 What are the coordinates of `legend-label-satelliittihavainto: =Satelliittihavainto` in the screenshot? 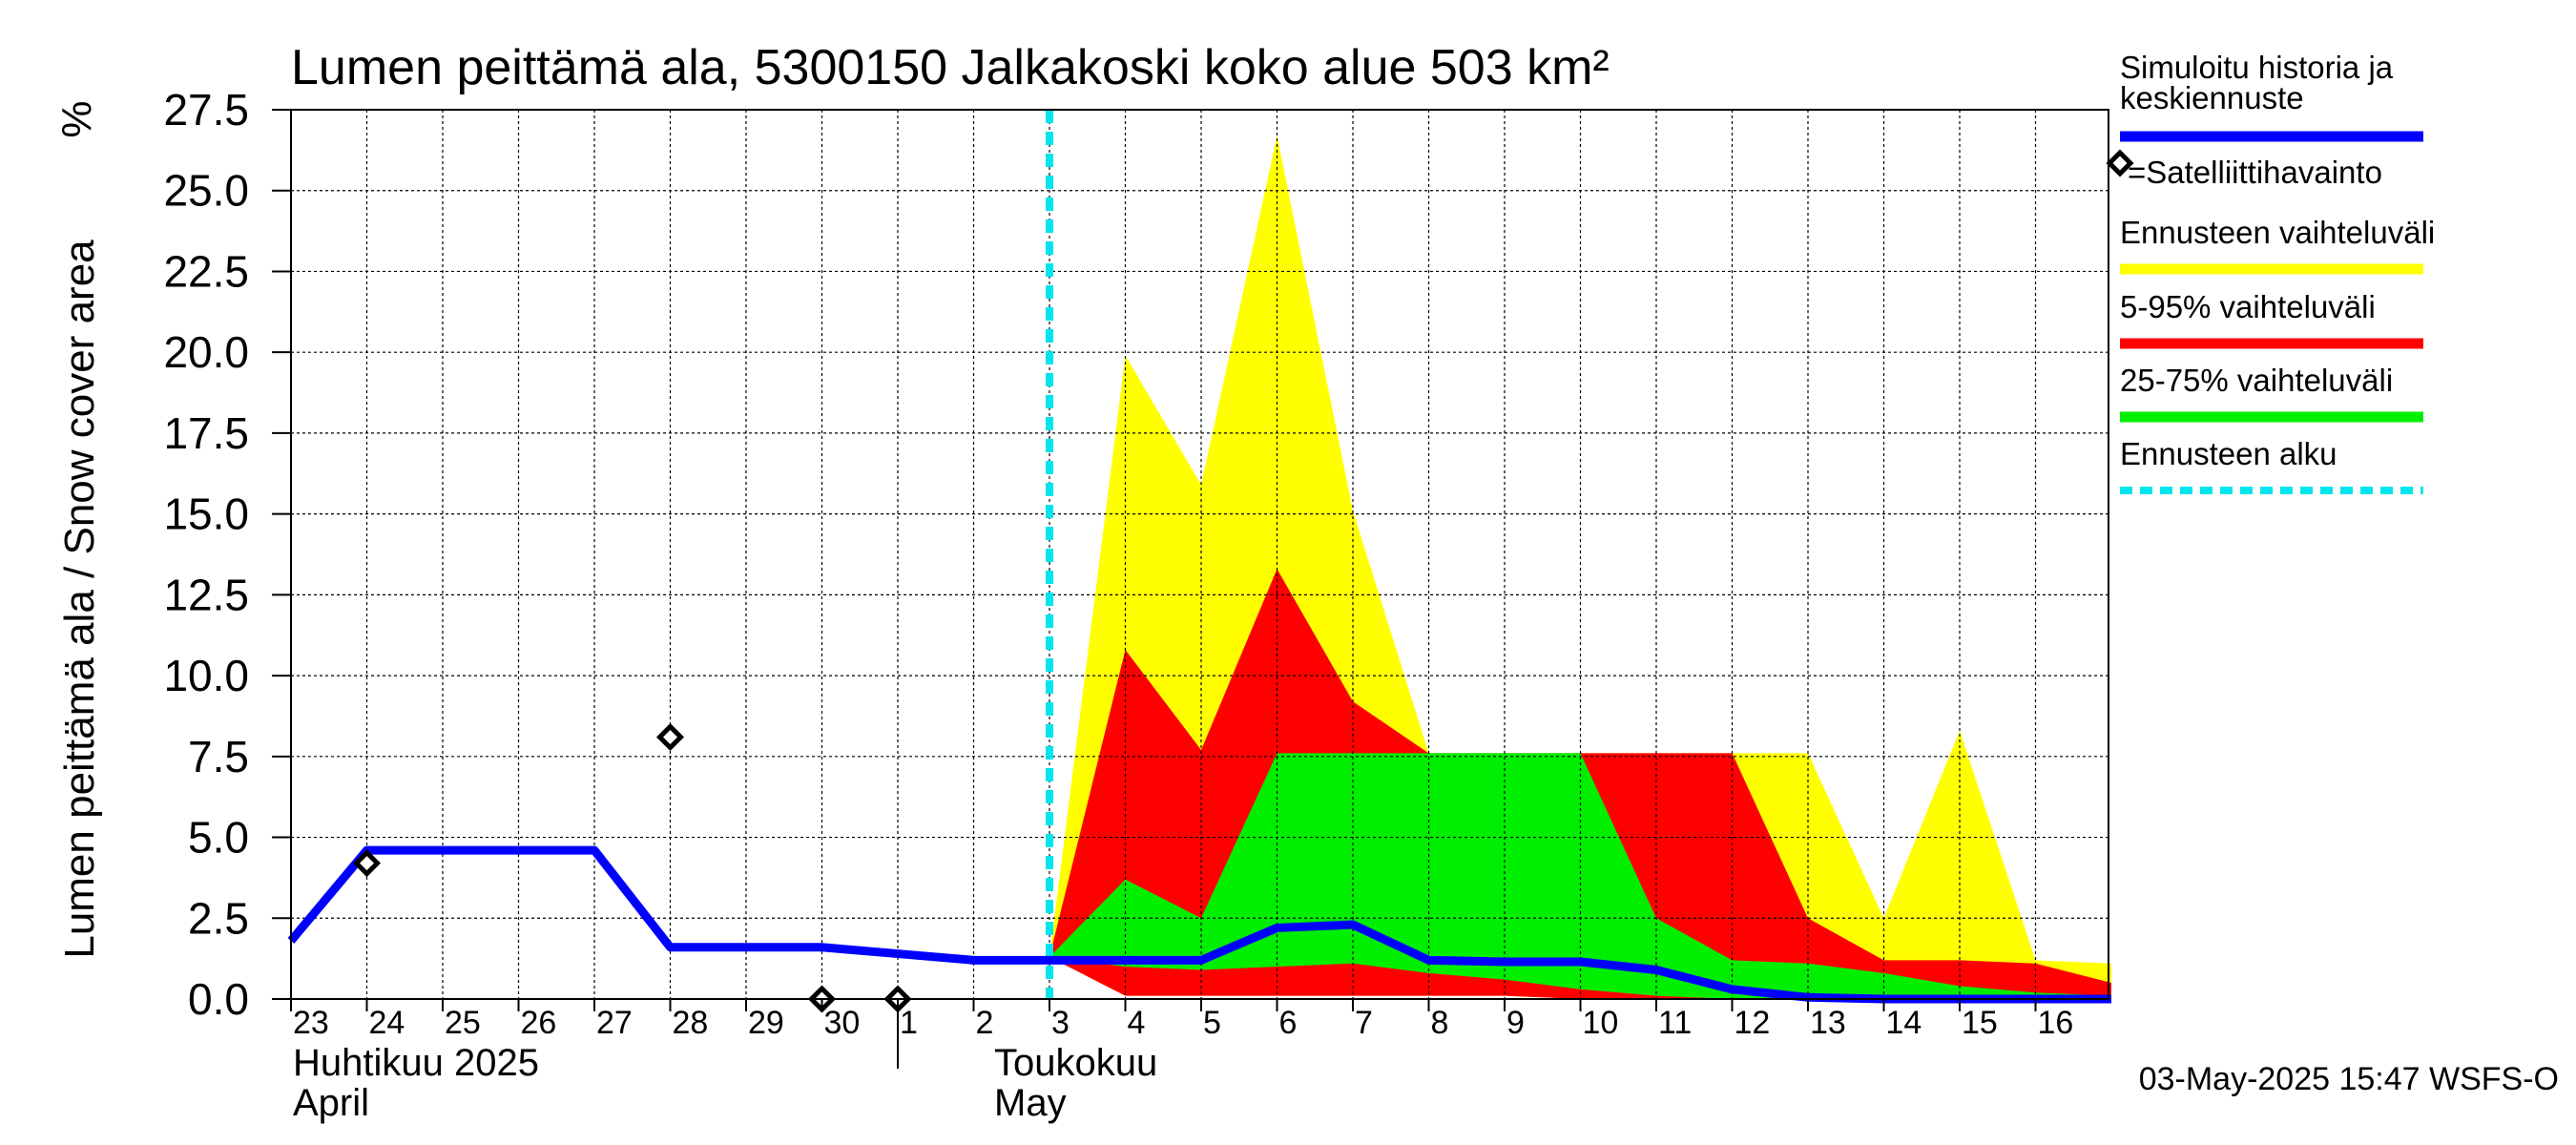 It's located at (2255, 172).